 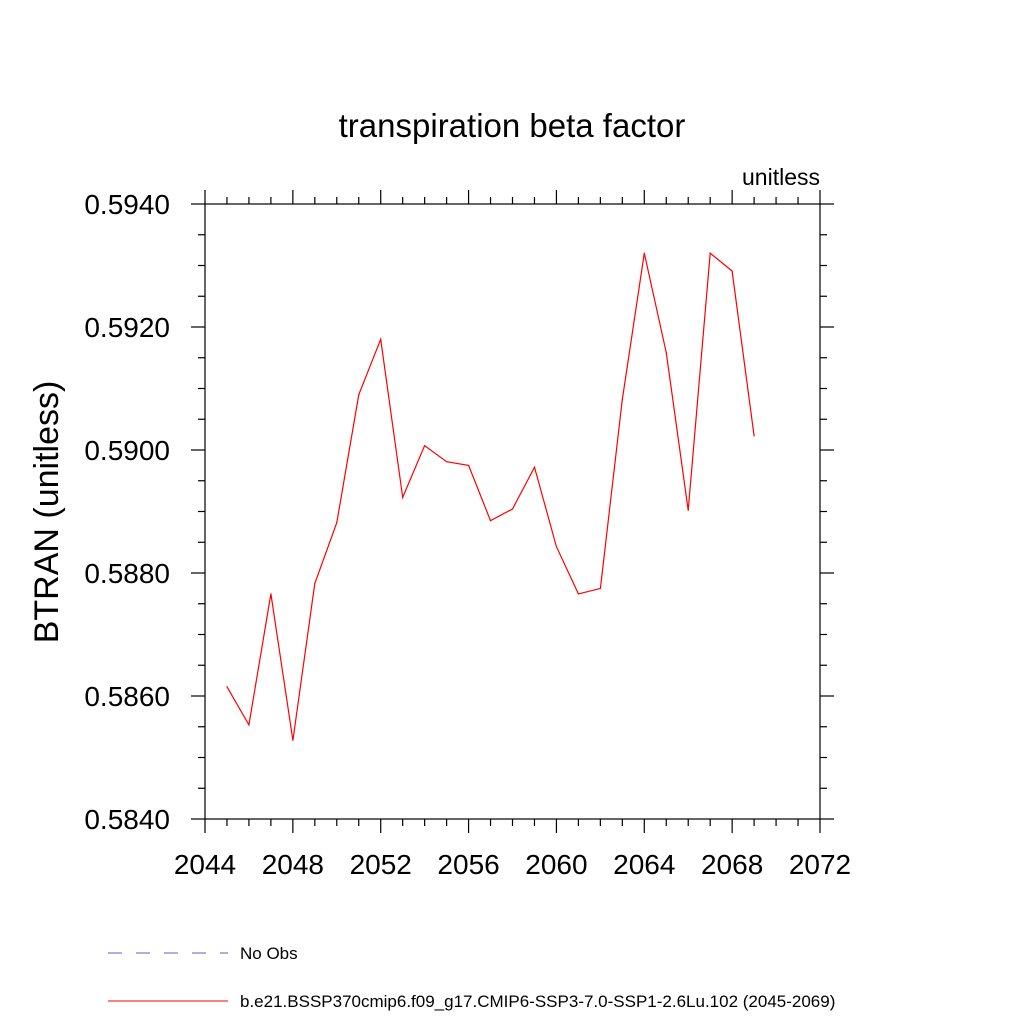 I want to click on y-tick-label: 0.5840, so click(x=127, y=819).